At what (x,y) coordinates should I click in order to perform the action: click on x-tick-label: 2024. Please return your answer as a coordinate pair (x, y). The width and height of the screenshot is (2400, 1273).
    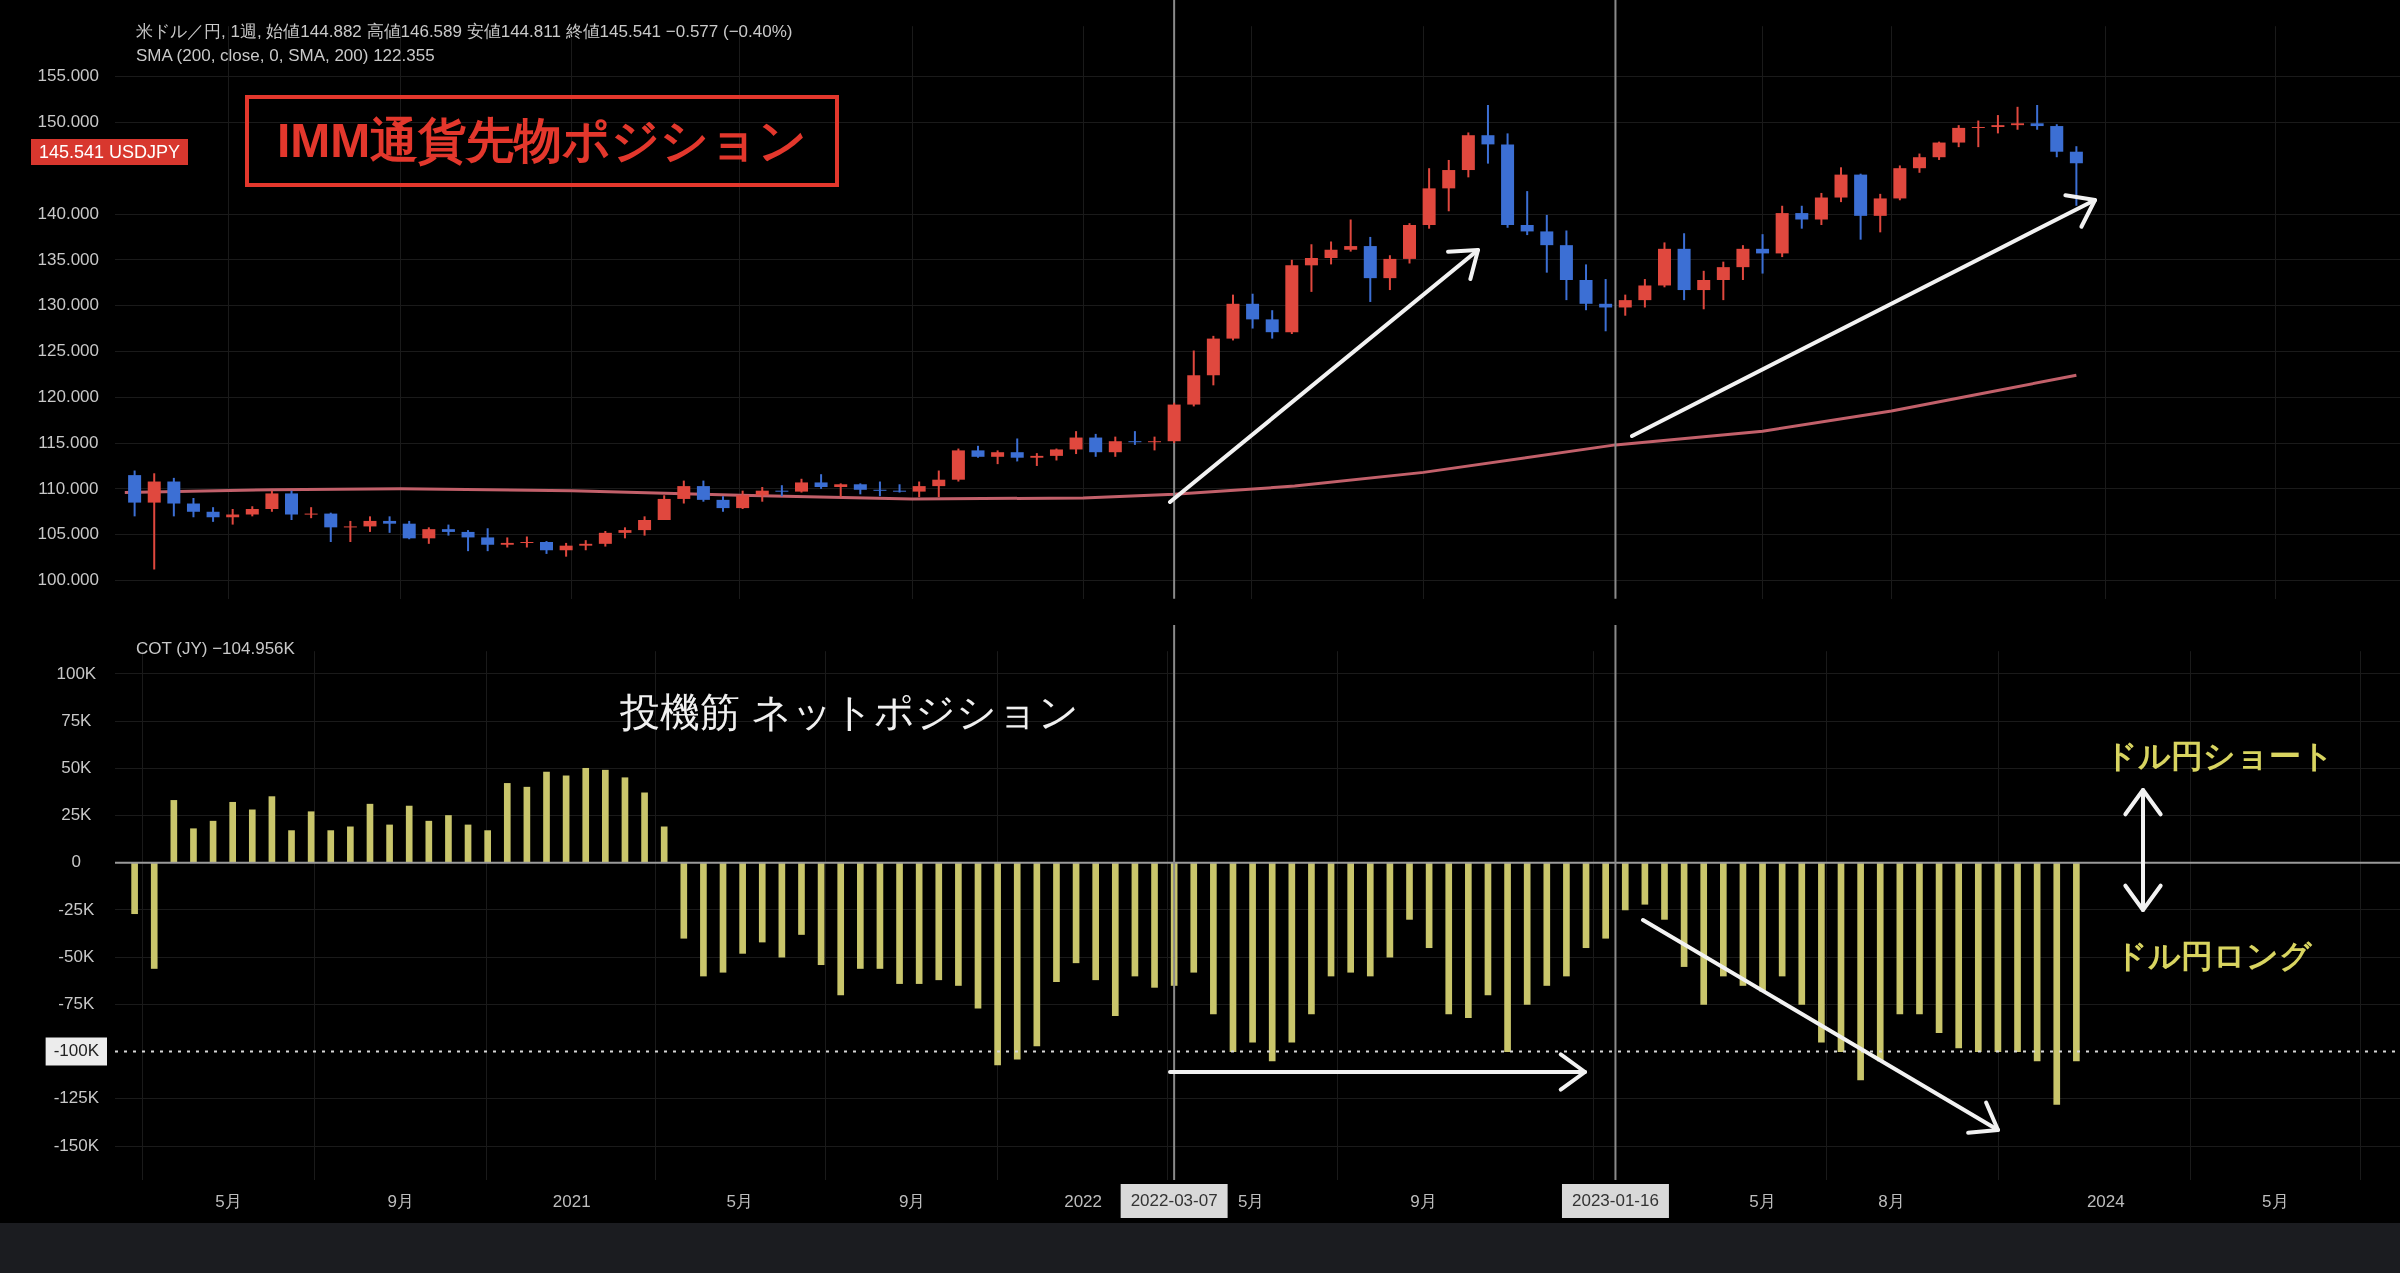
    Looking at the image, I should click on (2105, 1201).